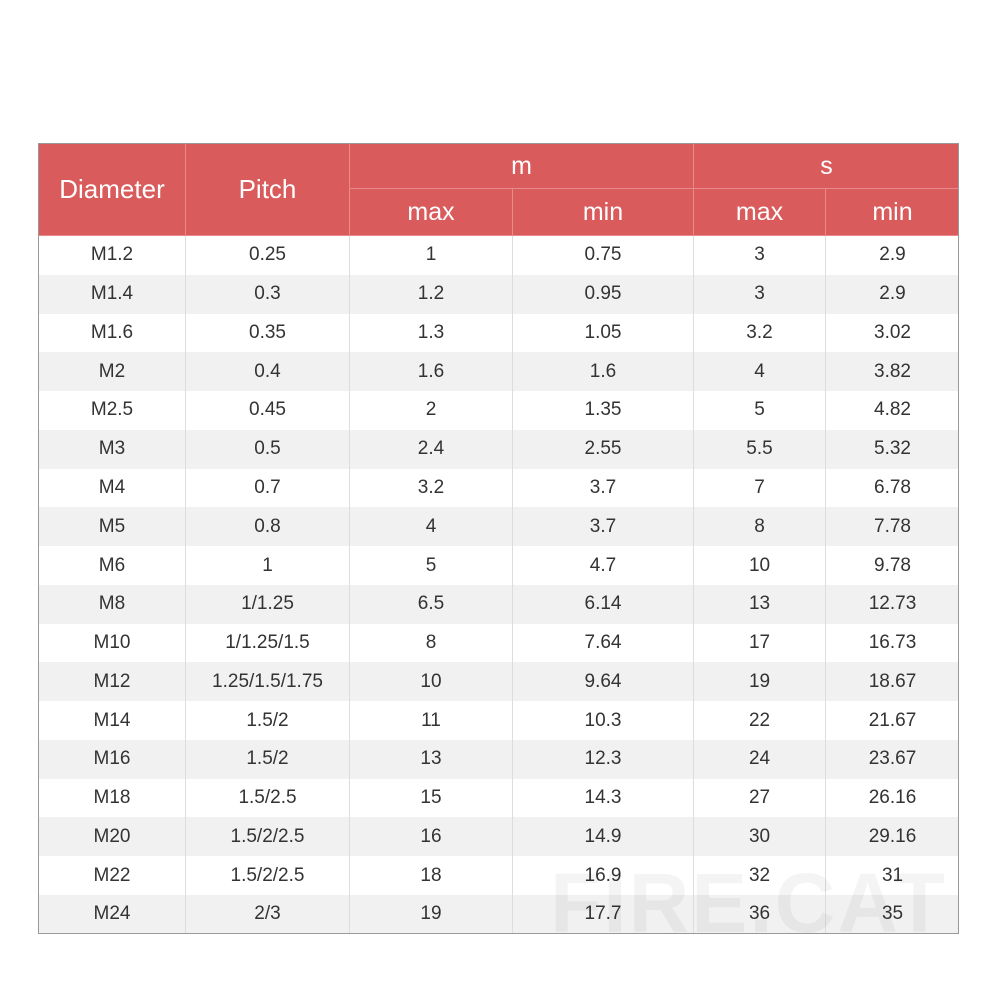 This screenshot has width=1000, height=1000. Describe the element at coordinates (760, 682) in the screenshot. I see `table-cell: 19` at that location.